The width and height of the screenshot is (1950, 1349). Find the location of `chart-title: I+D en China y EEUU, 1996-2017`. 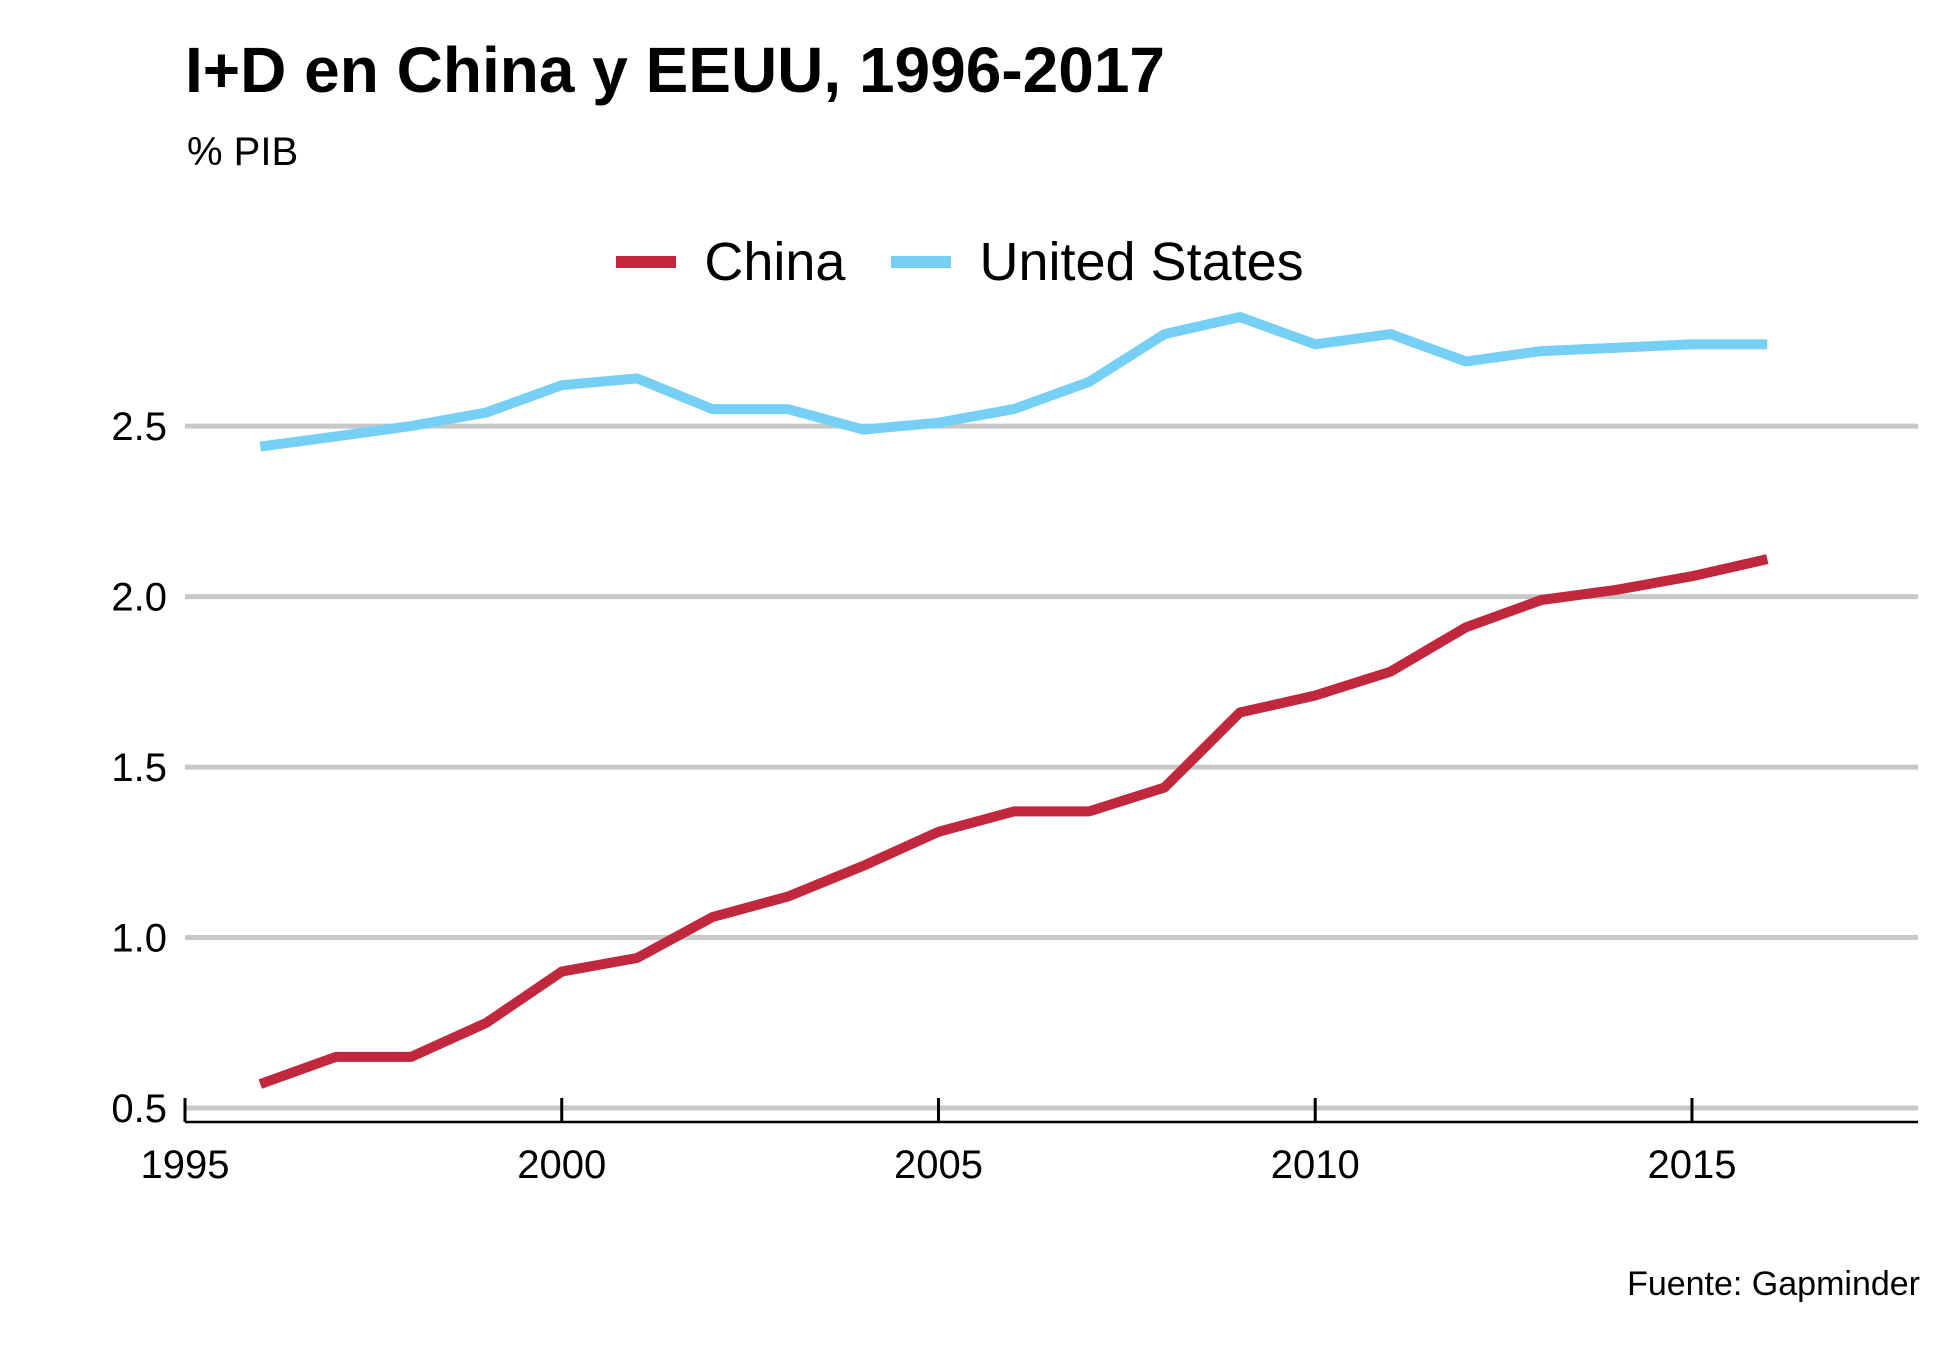

chart-title: I+D en China y EEUU, 1996-2017 is located at coordinates (675, 70).